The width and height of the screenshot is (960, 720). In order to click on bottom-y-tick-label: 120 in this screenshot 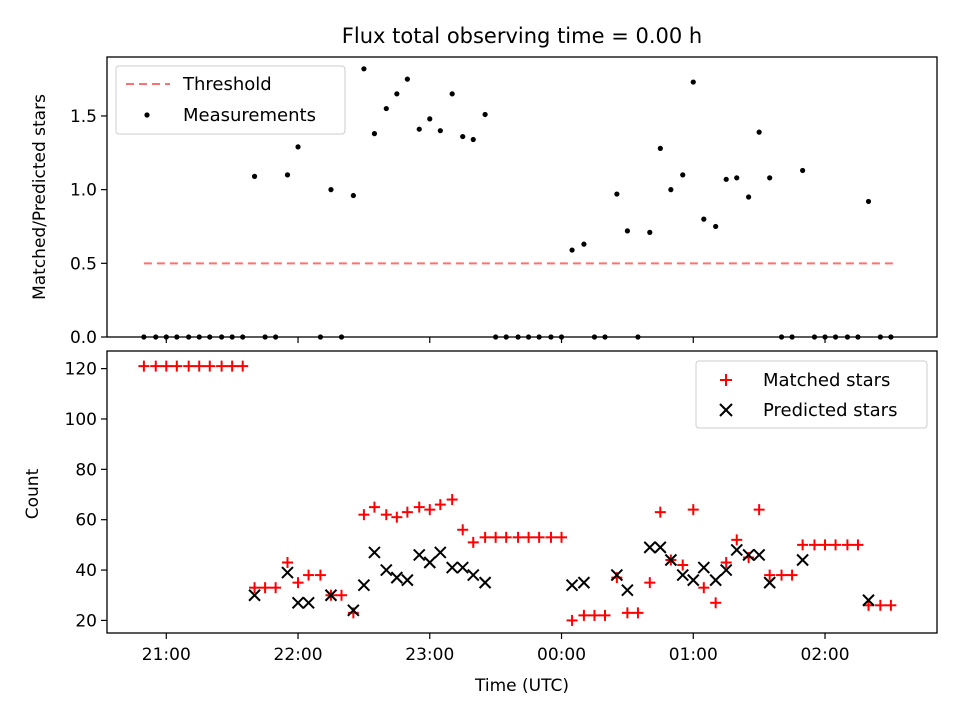, I will do `click(81, 370)`.